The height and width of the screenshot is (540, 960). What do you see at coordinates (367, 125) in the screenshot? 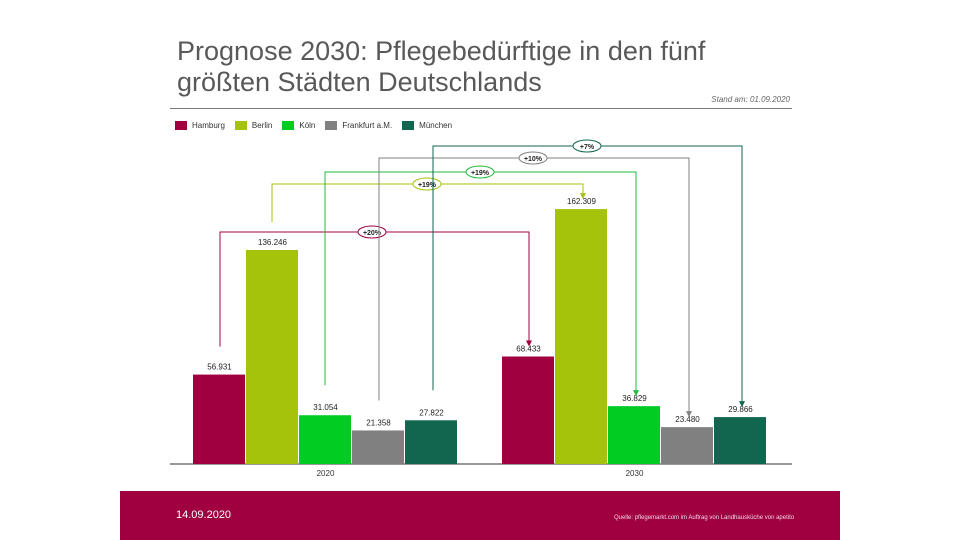
I see `legend-label: Frankfurt a.M.` at bounding box center [367, 125].